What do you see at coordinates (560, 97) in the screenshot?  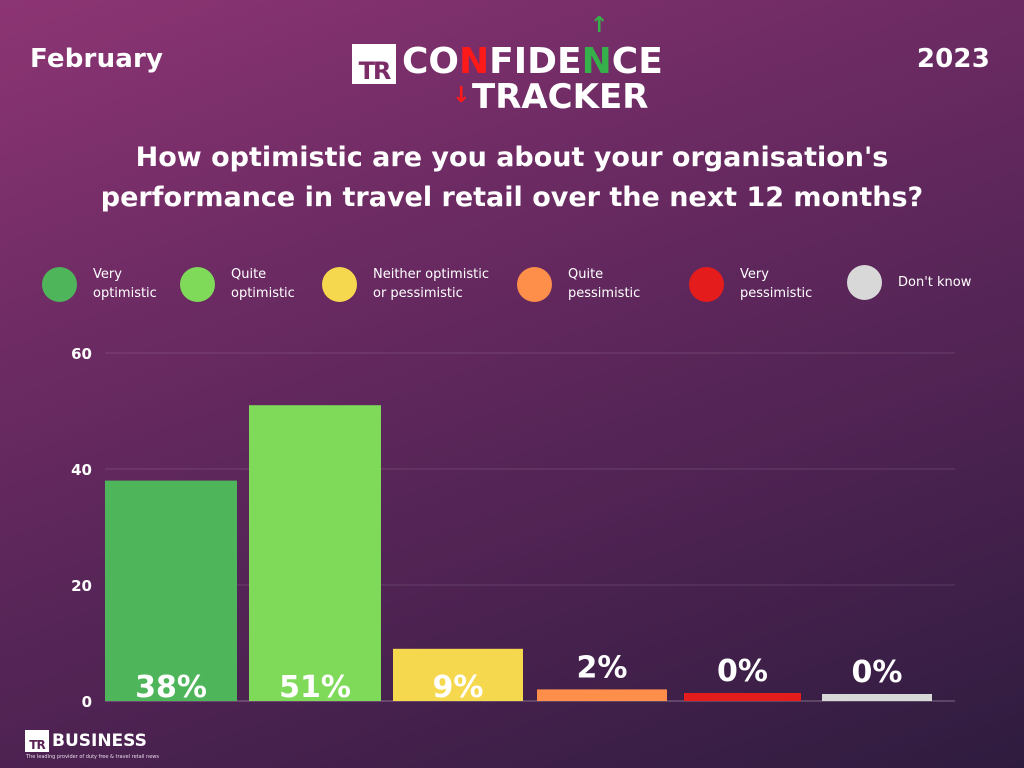 I see `logo-line2: TRACKER` at bounding box center [560, 97].